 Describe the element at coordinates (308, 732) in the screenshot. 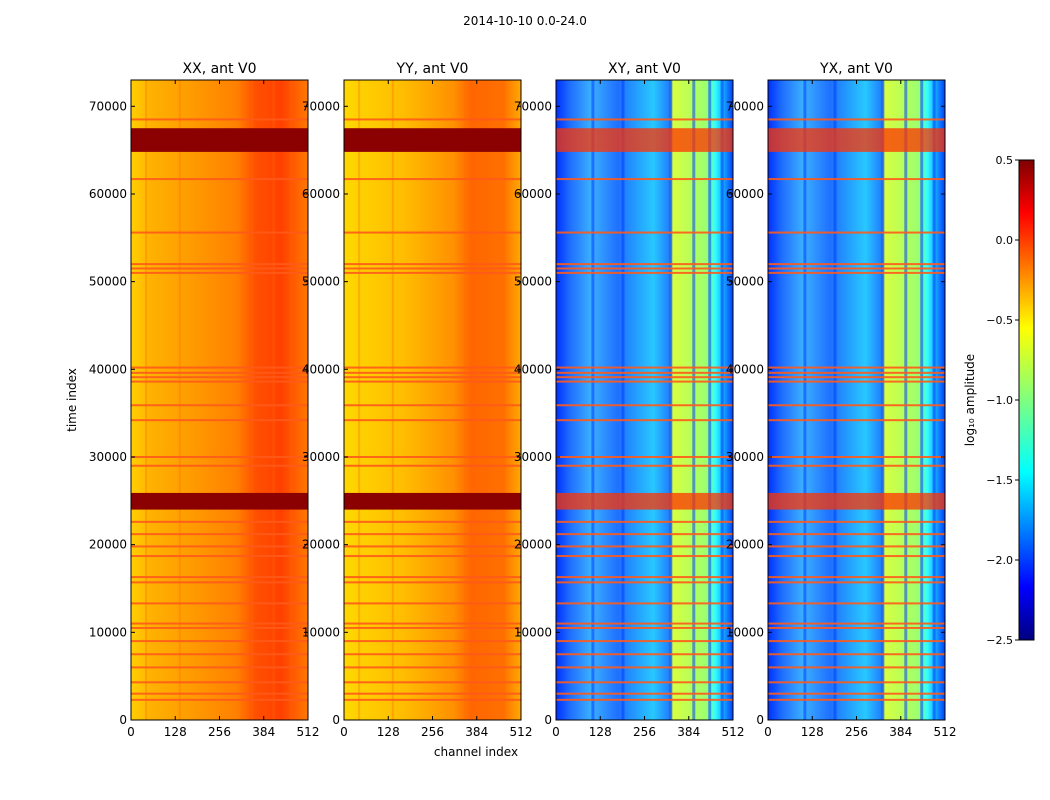

I see `x-tick-label: 512` at that location.